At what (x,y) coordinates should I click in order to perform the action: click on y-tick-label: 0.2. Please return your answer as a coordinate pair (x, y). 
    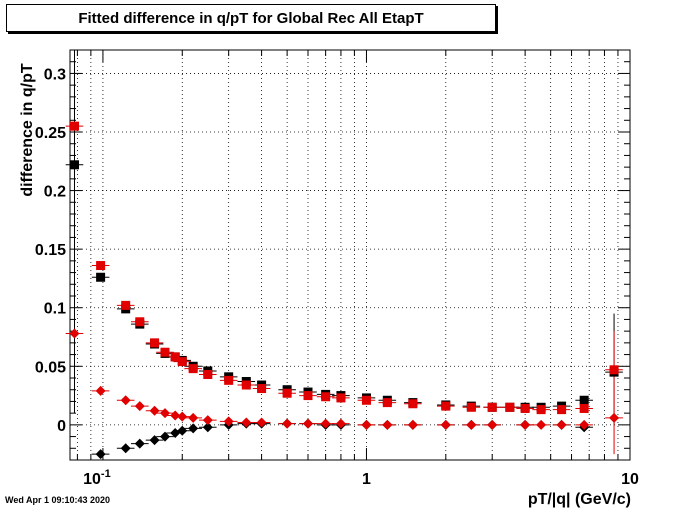
    Looking at the image, I should click on (55, 192).